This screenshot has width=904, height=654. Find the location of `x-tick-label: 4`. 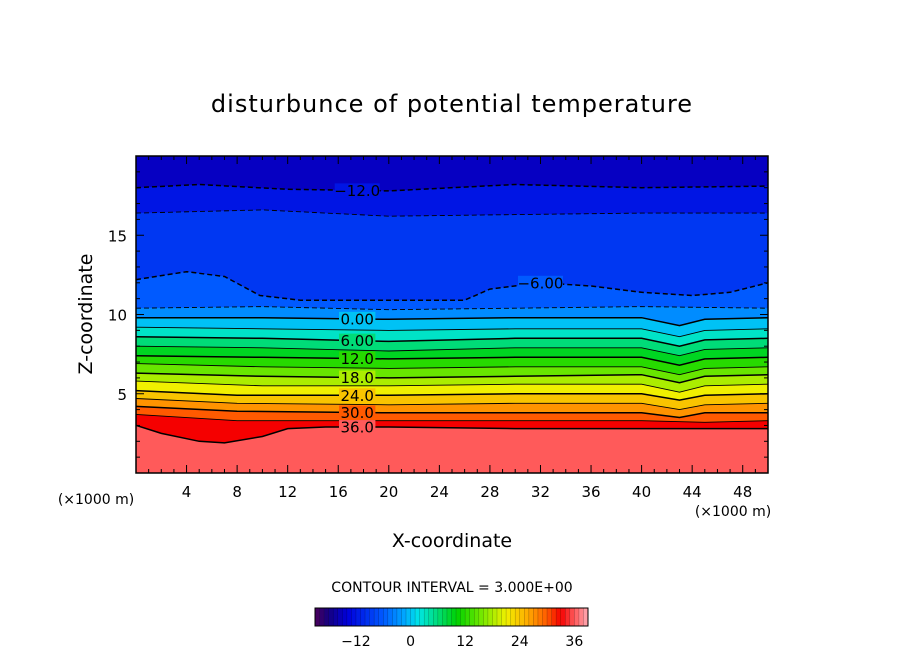

x-tick-label: 4 is located at coordinates (187, 492).